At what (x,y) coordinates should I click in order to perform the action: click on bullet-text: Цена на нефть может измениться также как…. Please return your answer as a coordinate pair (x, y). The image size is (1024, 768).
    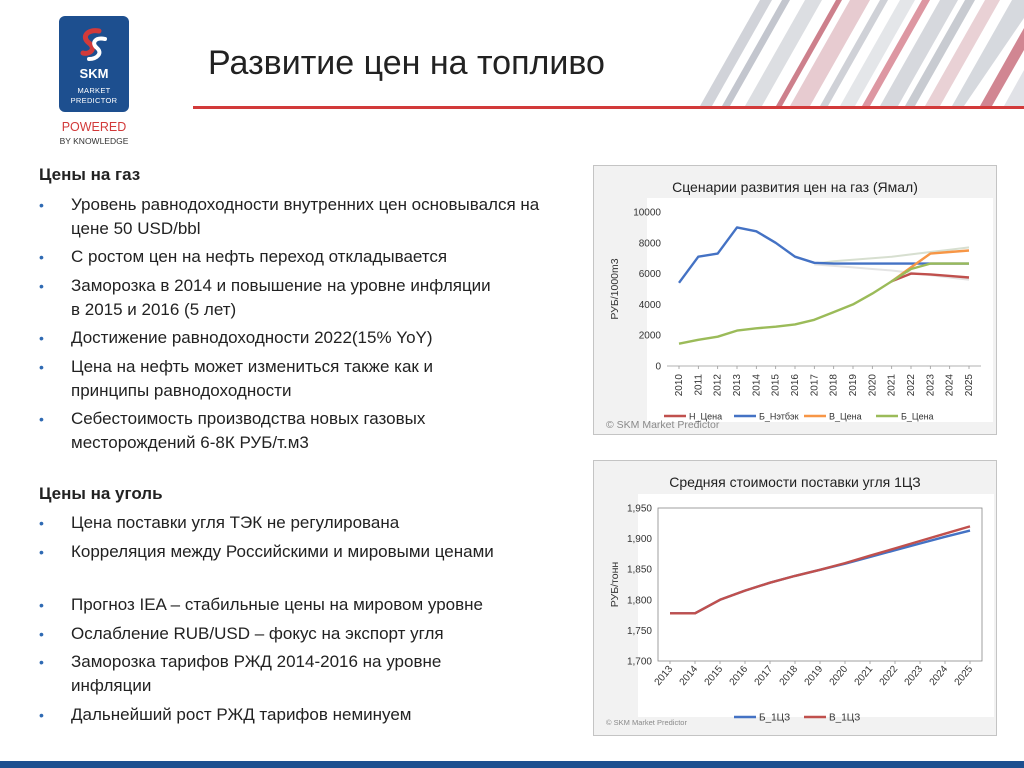
    Looking at the image, I should click on (252, 378).